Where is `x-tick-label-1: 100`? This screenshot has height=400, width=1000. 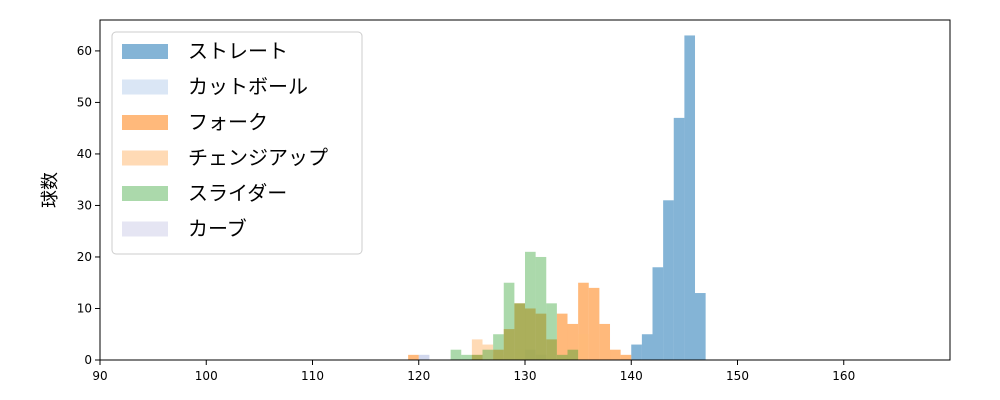 x-tick-label-1: 100 is located at coordinates (206, 376).